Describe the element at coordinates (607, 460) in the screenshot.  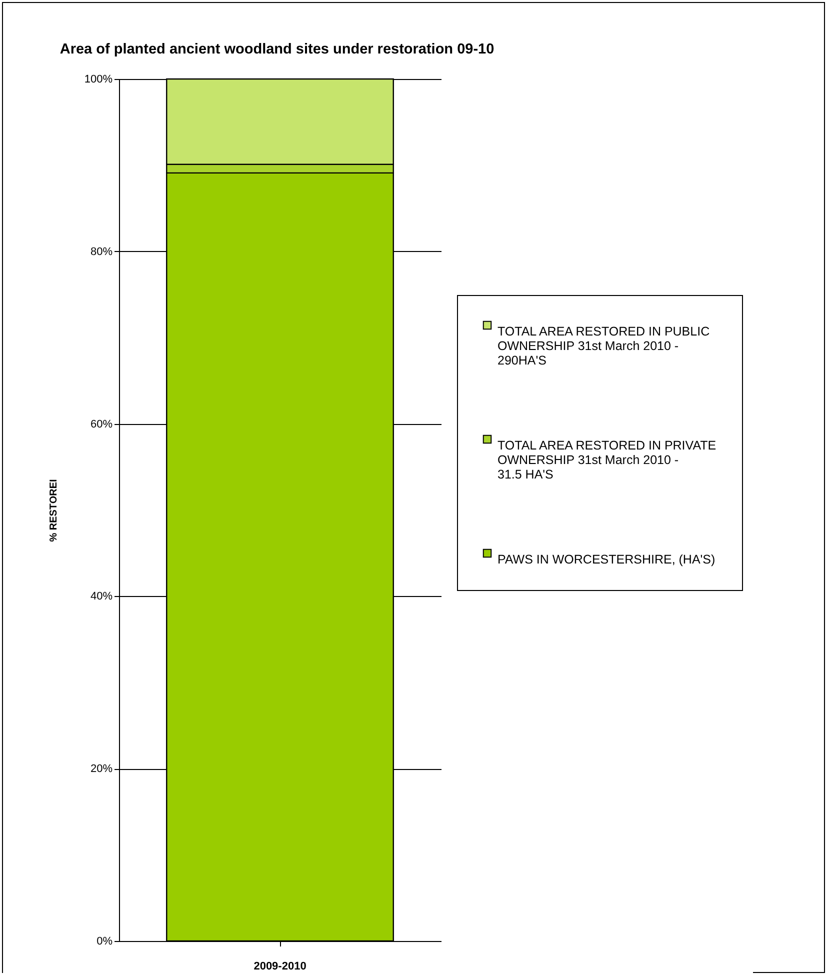
I see `legend-label: TOTAL AREA RESTORED IN PRIVATE OWNERSHIP 31st March 2010 - 31.5 HA'S` at that location.